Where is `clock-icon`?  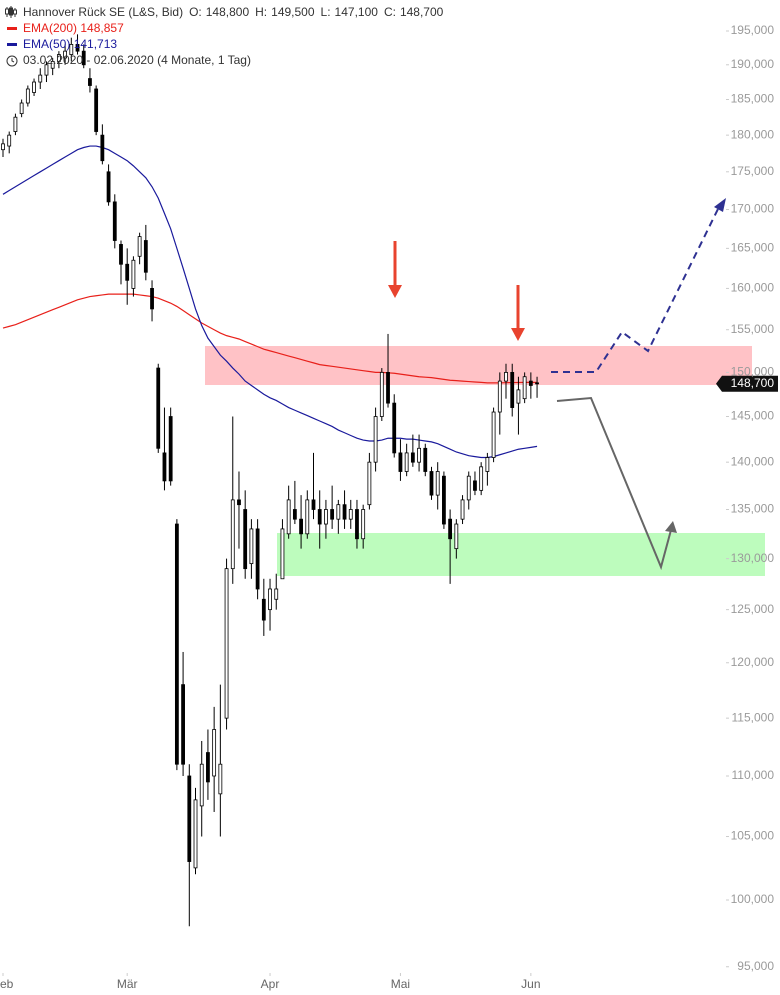 clock-icon is located at coordinates (12, 61).